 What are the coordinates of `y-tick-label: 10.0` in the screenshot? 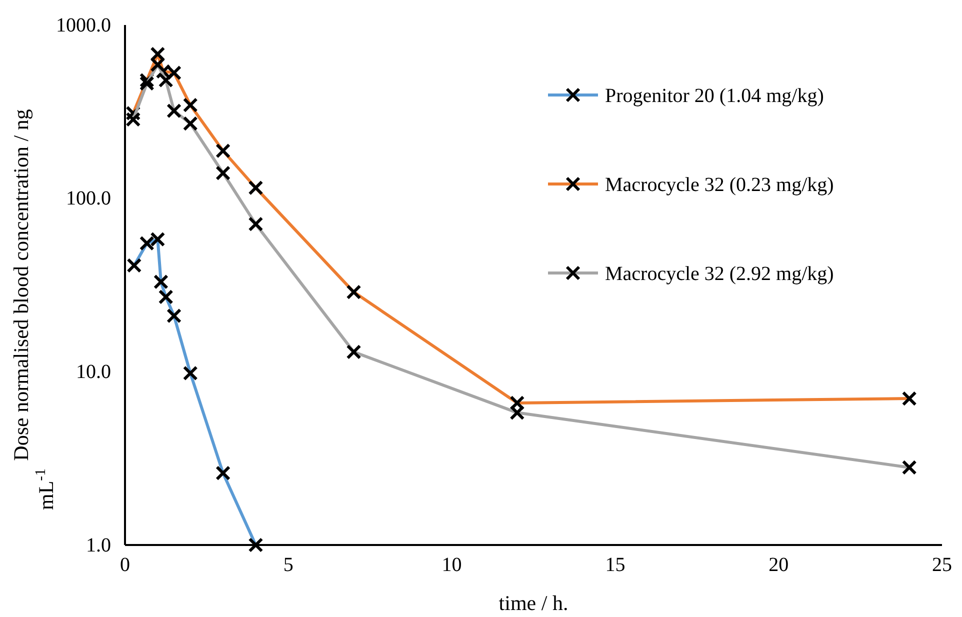 It's located at (93, 372).